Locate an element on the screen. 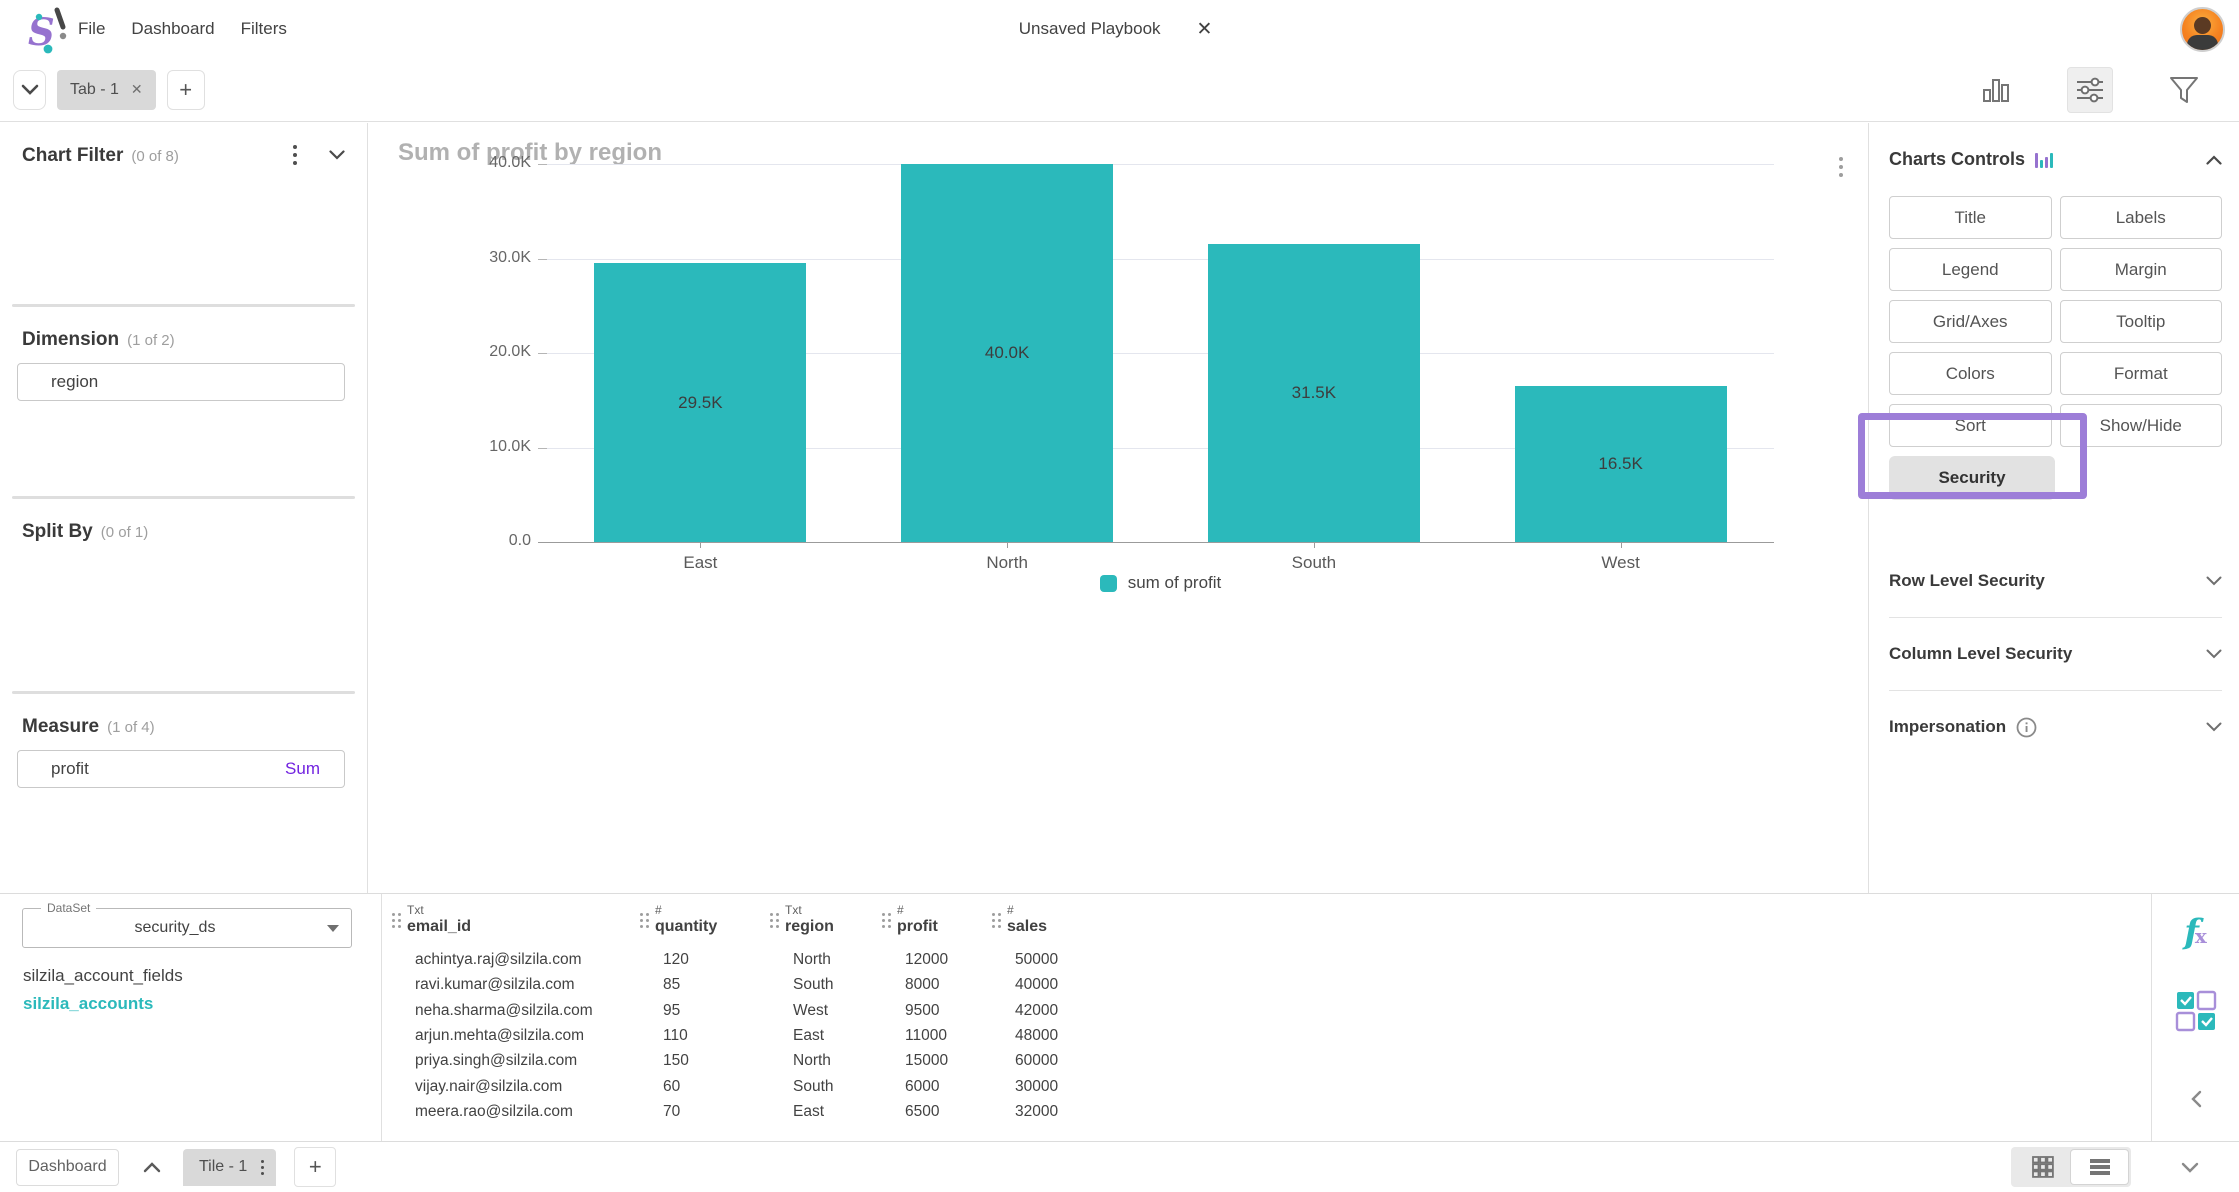  chart-controls-button is located at coordinates (2090, 90).